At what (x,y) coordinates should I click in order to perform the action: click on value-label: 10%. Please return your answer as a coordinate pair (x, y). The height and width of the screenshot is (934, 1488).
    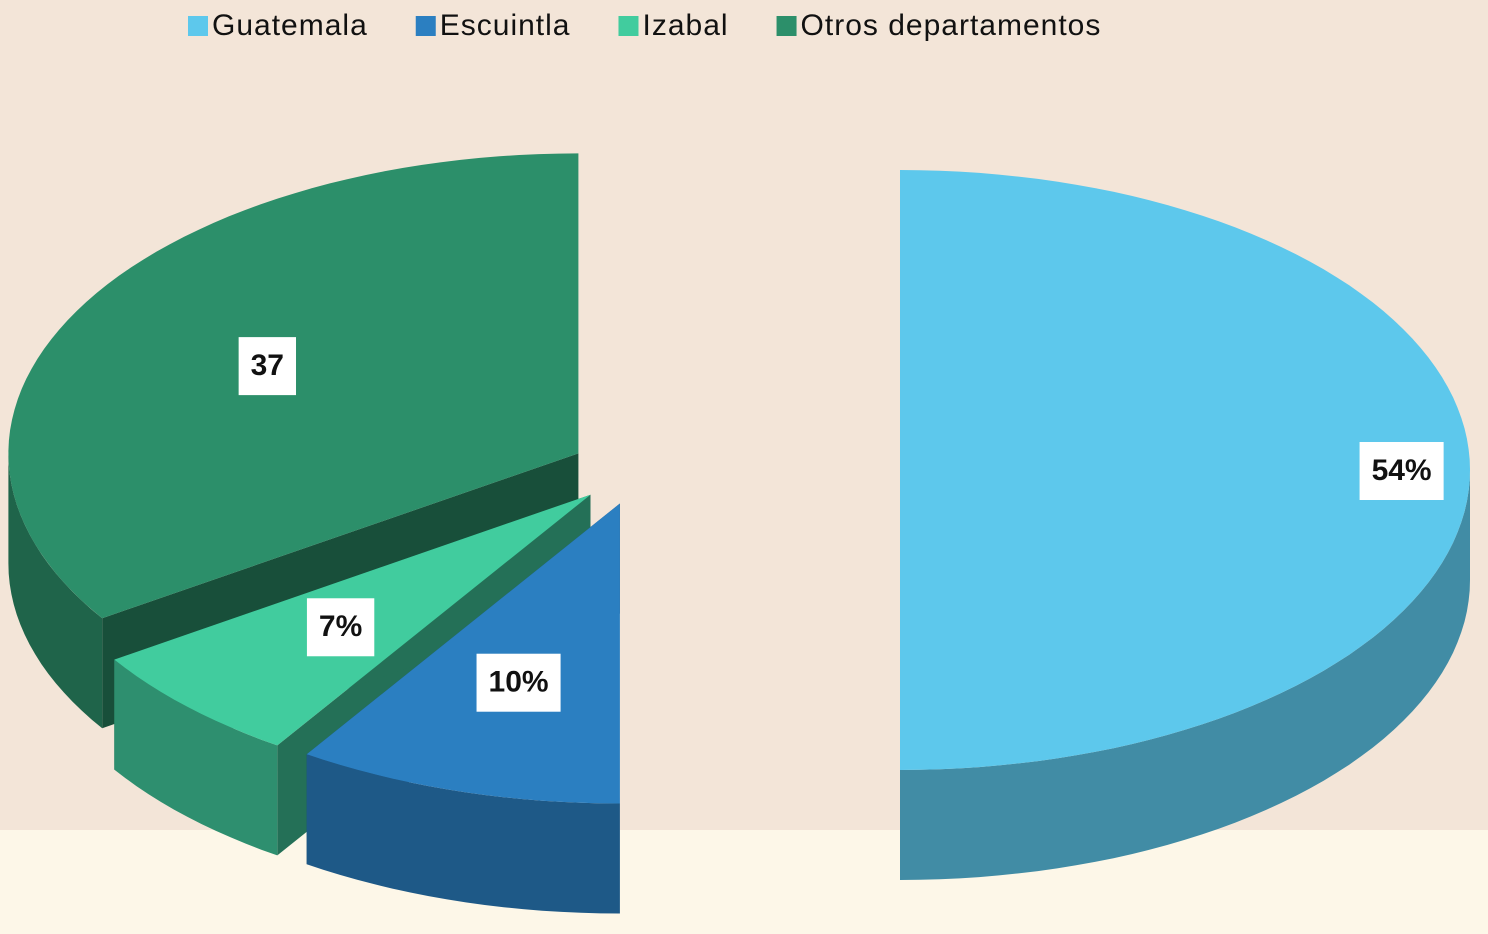
    Looking at the image, I should click on (519, 682).